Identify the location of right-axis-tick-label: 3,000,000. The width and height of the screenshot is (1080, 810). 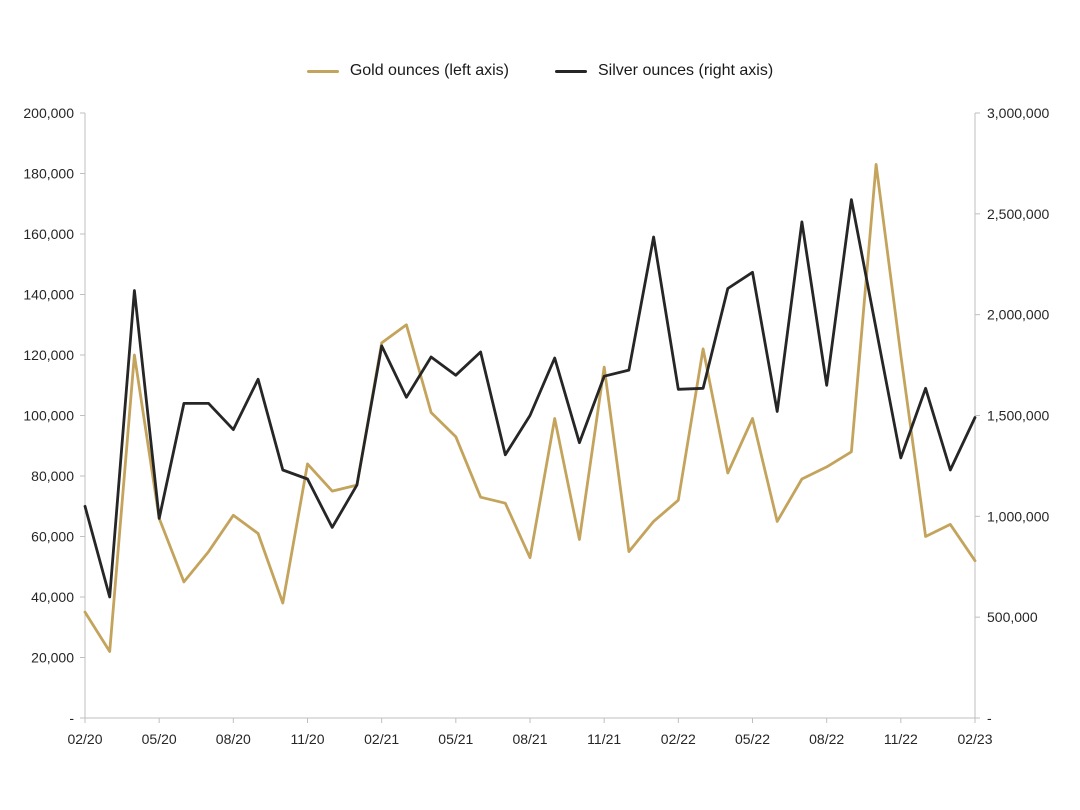
(1018, 113).